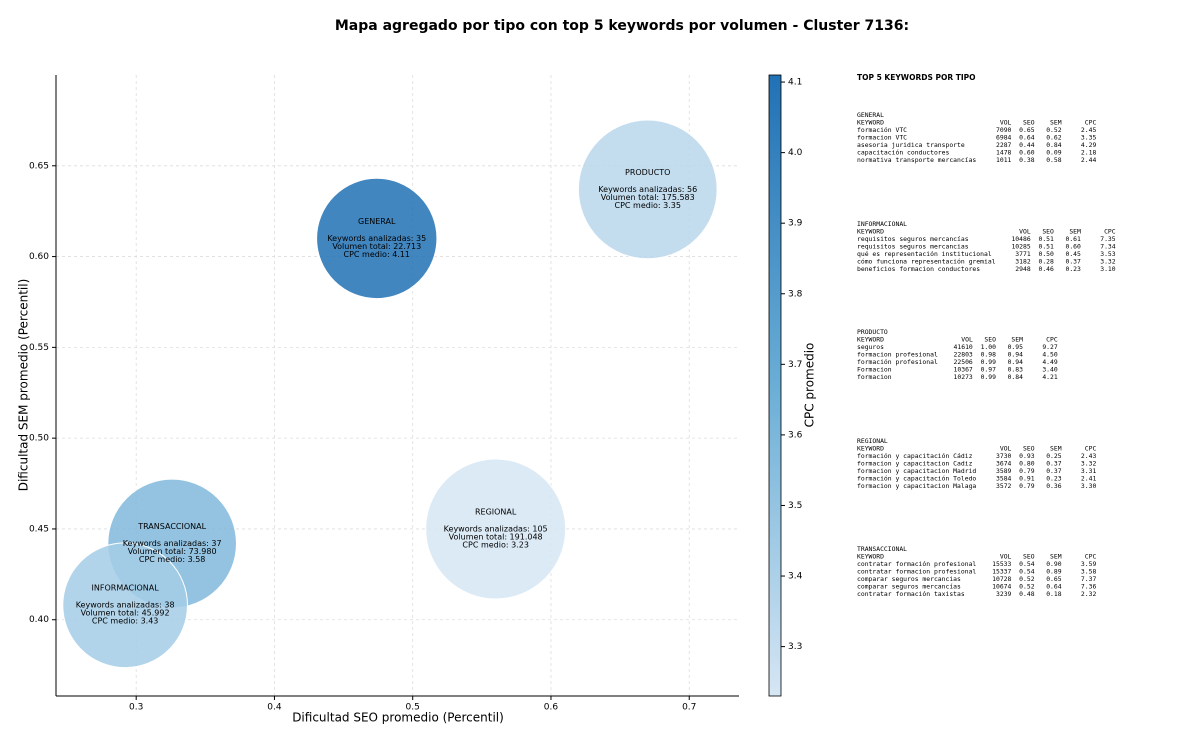  What do you see at coordinates (1046, 254) in the screenshot?
I see `panel-cell: 0.50` at bounding box center [1046, 254].